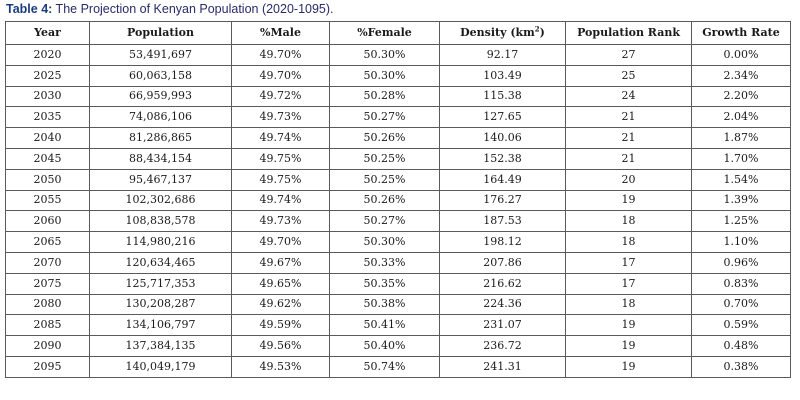  What do you see at coordinates (398, 96) in the screenshot?
I see `table-row: 2030 66,959,993 49.72% 50.28% 115.38 24 2.20%` at bounding box center [398, 96].